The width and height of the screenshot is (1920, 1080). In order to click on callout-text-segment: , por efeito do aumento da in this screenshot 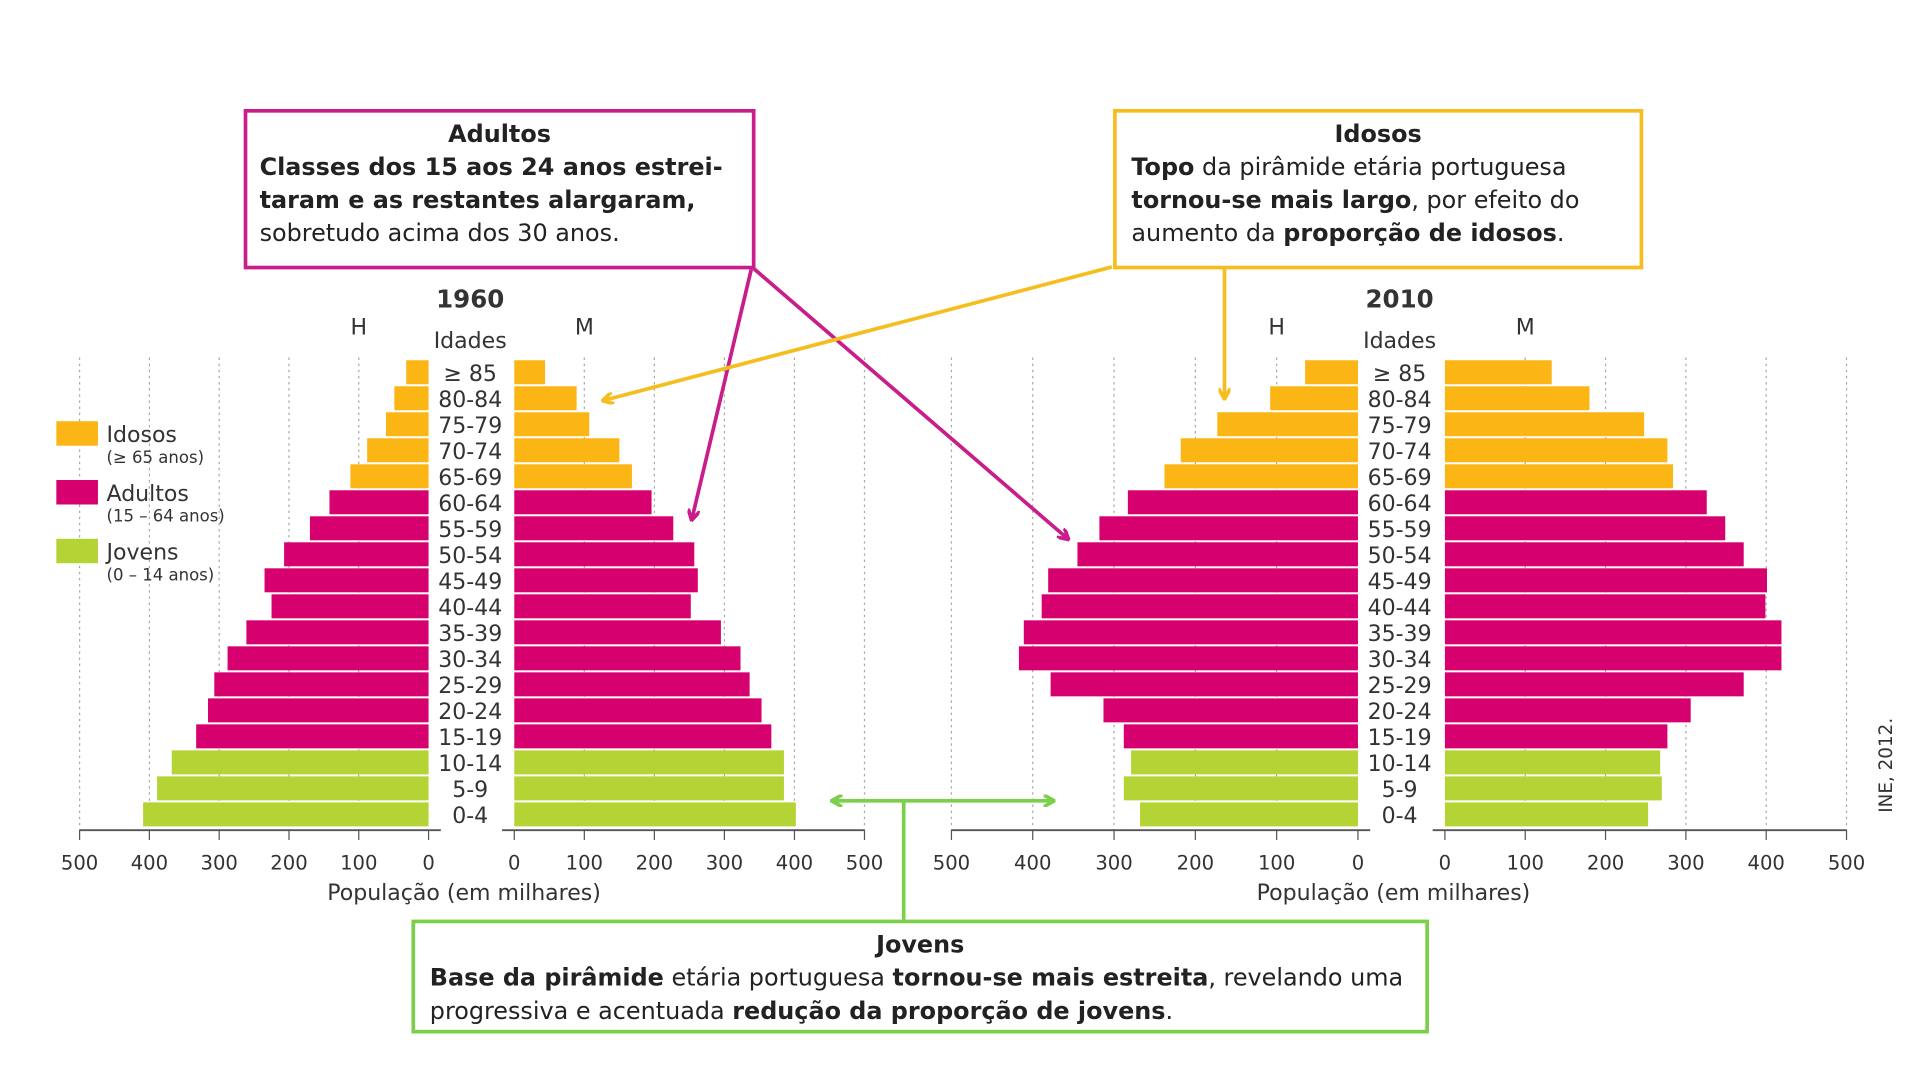, I will do `click(1355, 217)`.